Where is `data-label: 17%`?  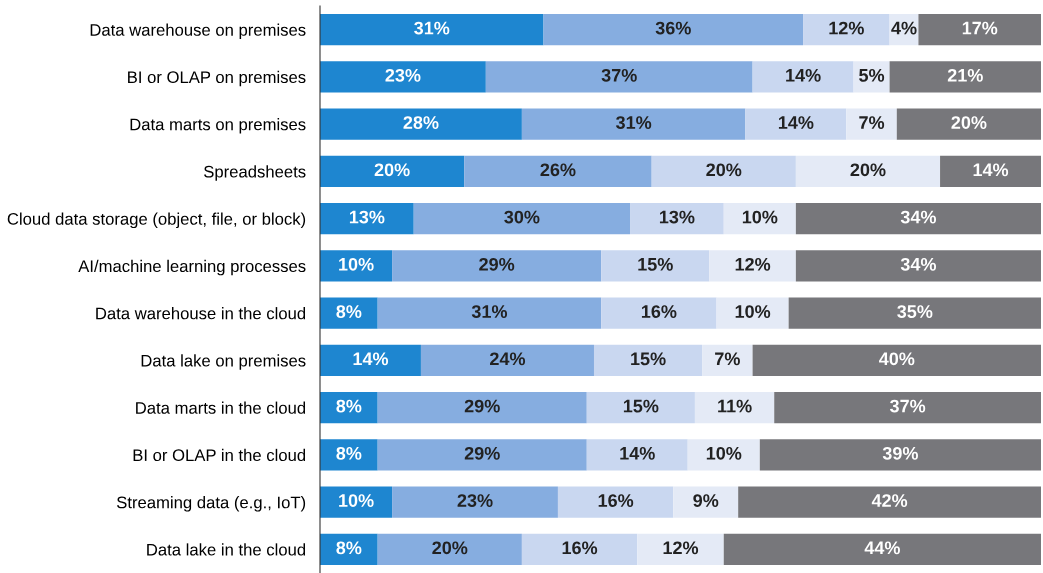
data-label: 17% is located at coordinates (980, 28).